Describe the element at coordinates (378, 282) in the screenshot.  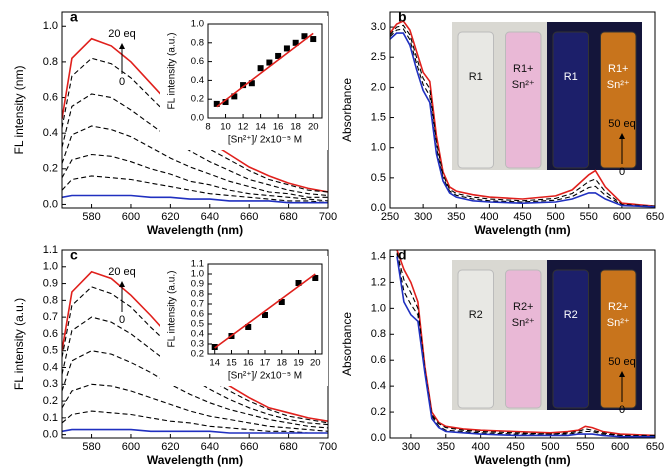
I see `y-tick-label: 1.2` at that location.